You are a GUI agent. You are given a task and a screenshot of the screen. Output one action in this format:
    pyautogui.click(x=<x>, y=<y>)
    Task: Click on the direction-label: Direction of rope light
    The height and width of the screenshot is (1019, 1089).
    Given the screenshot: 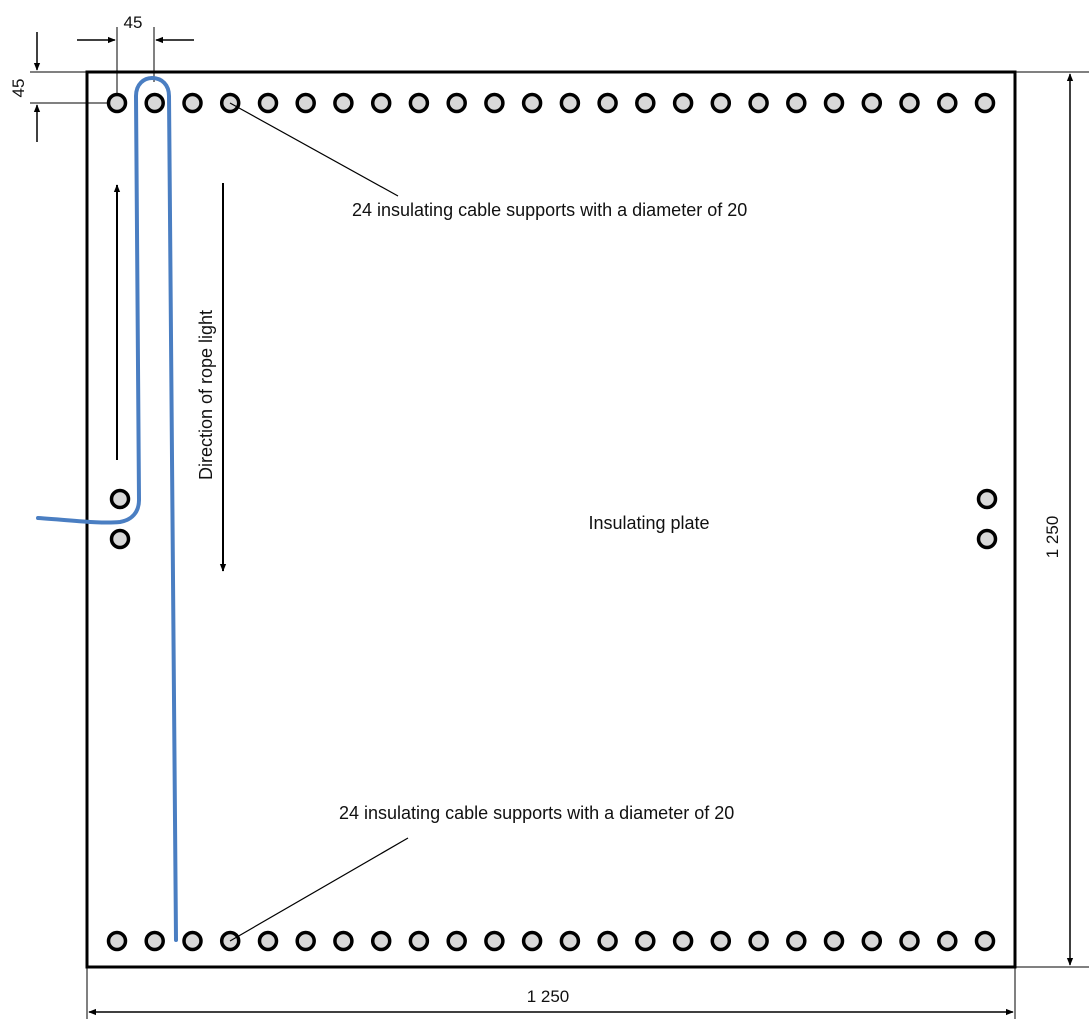 What is the action you would take?
    pyautogui.click(x=206, y=395)
    